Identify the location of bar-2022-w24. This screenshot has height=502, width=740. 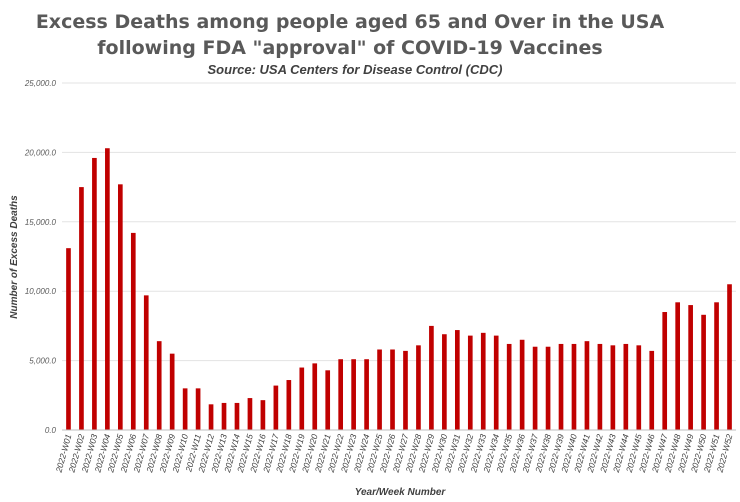
(366, 394).